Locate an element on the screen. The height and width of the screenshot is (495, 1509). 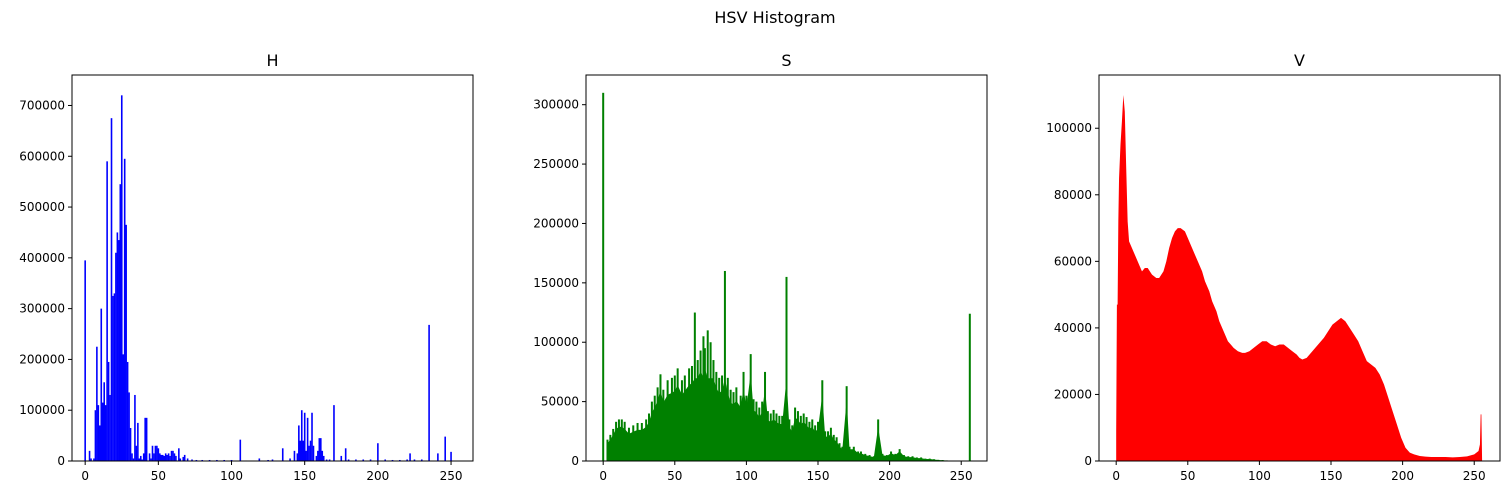
ytick-label-v-4: 80000 is located at coordinates (1073, 195).